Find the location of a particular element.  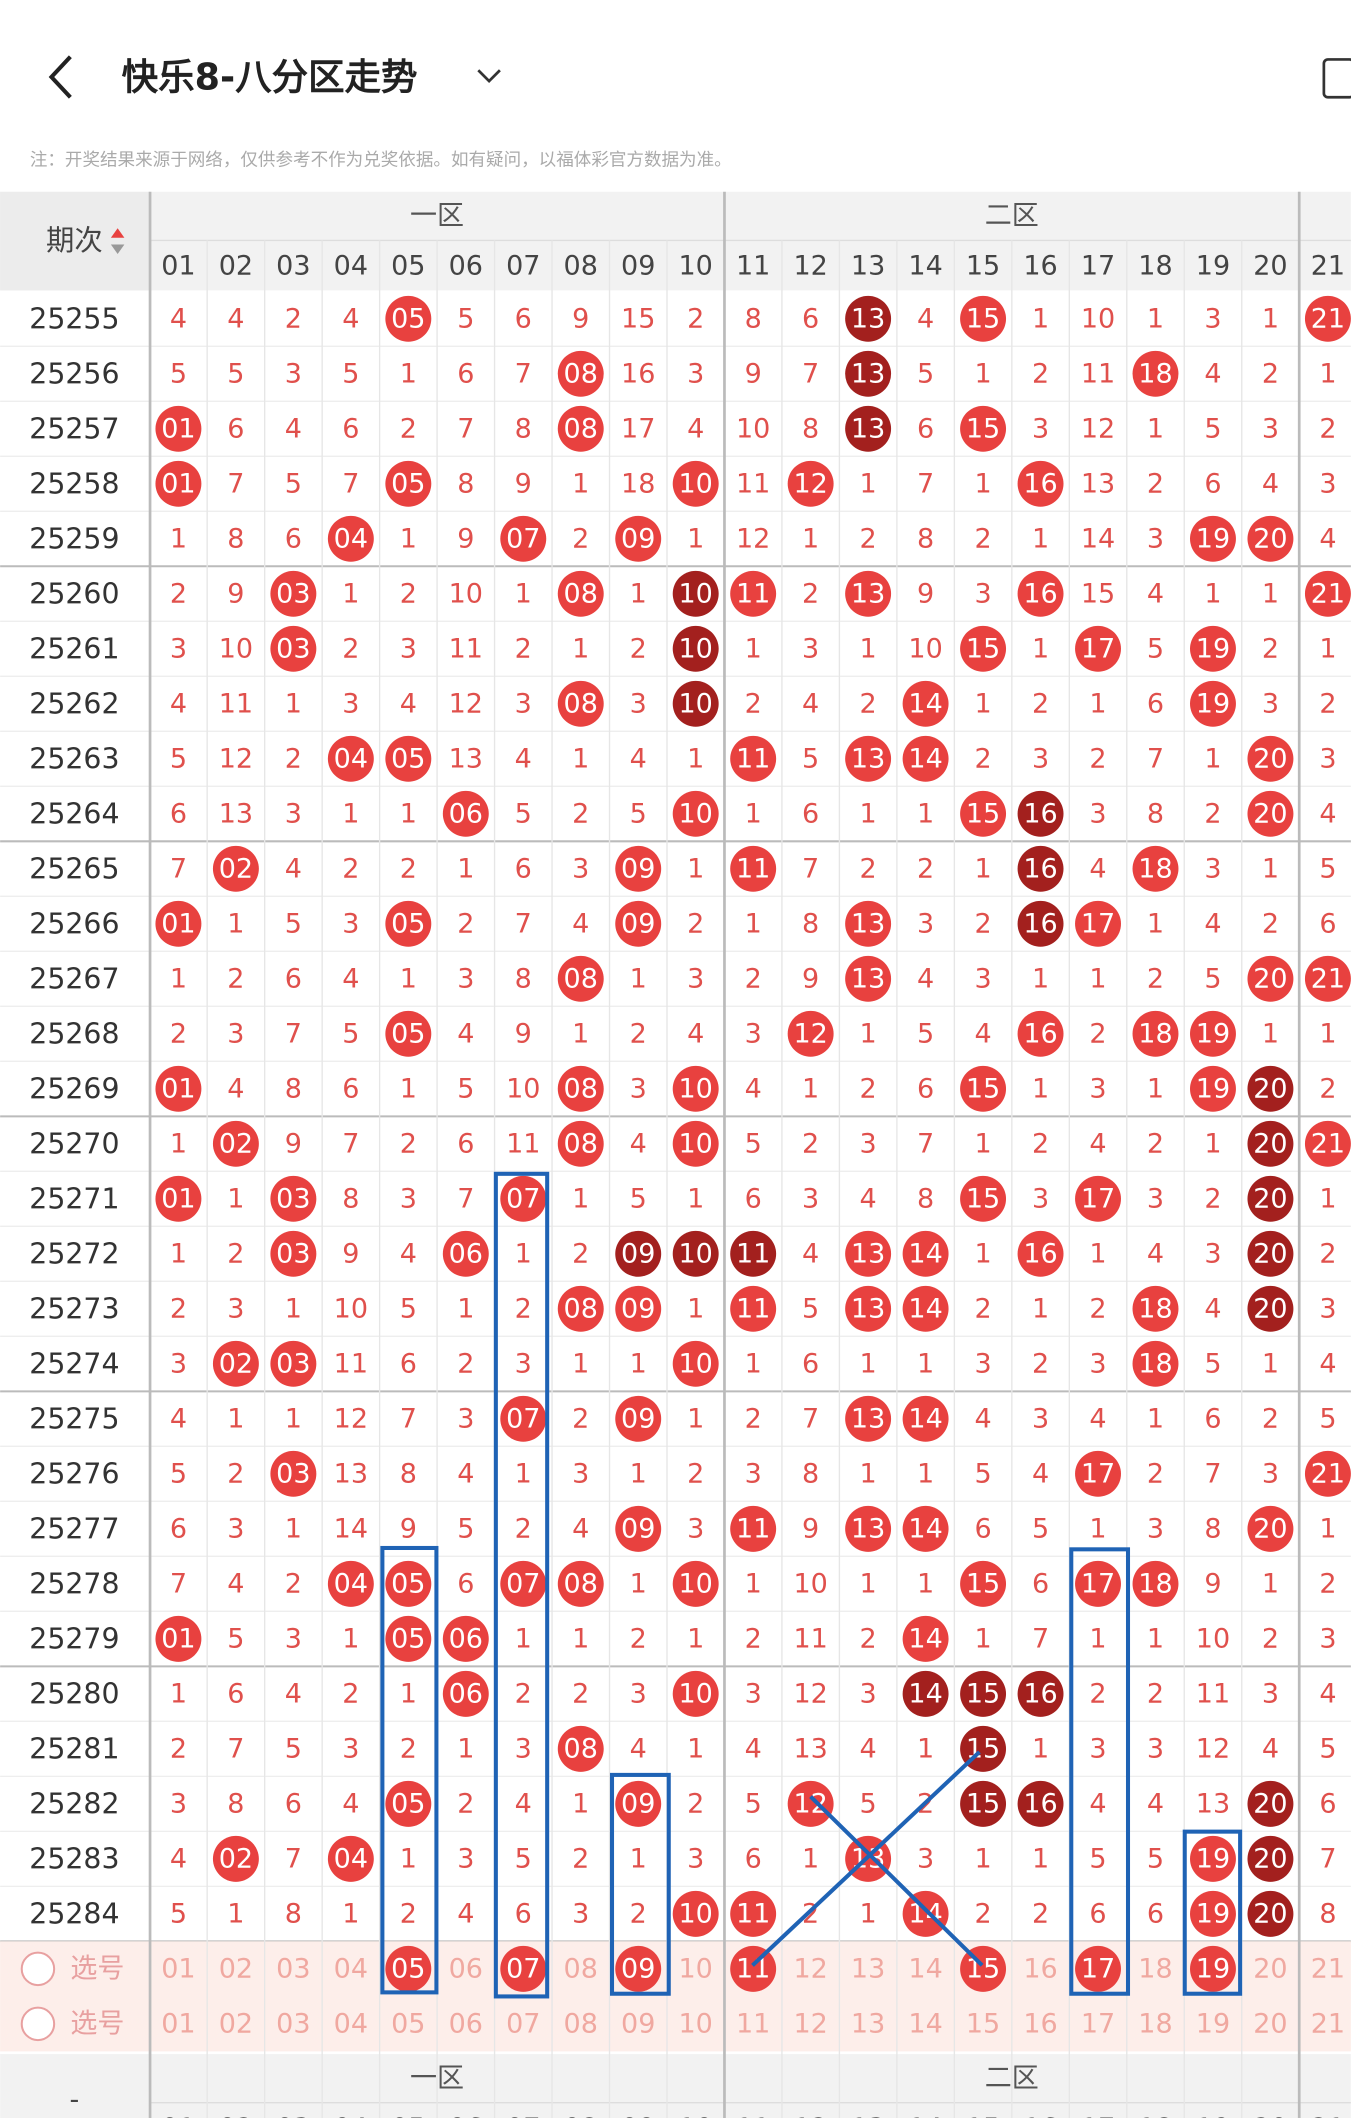

selected-number: 11 is located at coordinates (753, 1968).